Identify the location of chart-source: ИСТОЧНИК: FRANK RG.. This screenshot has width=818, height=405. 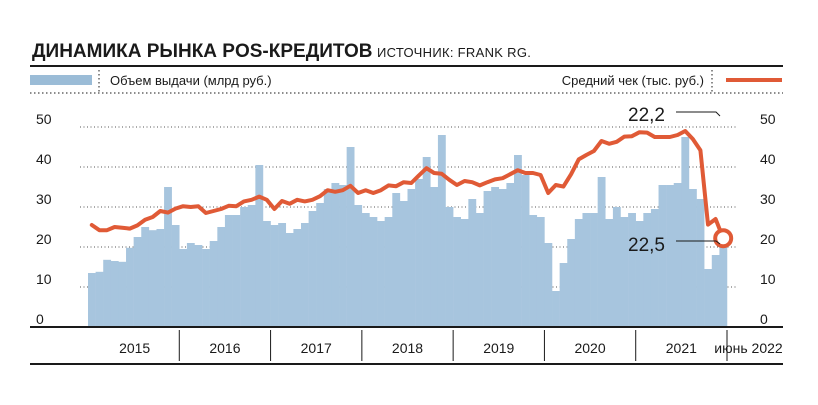
(454, 52).